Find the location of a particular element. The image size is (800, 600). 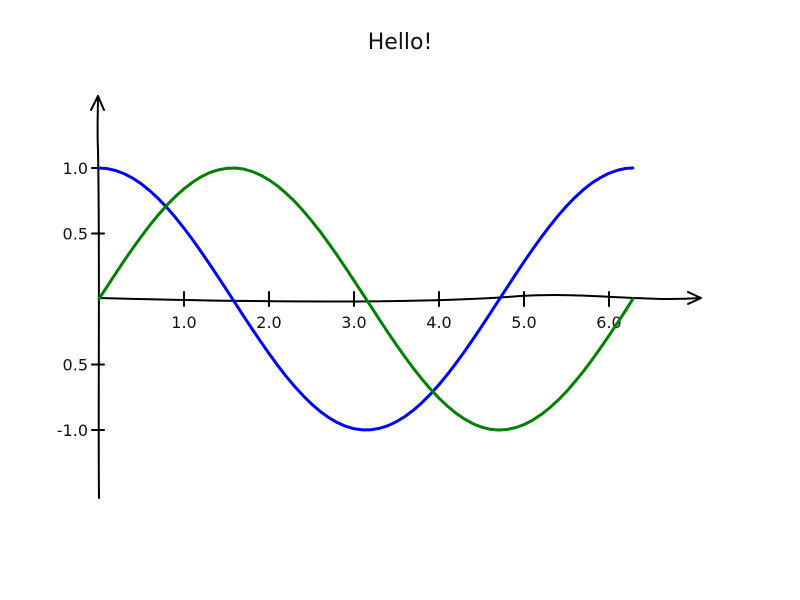

x-tick-label: 1.0 is located at coordinates (183, 322).